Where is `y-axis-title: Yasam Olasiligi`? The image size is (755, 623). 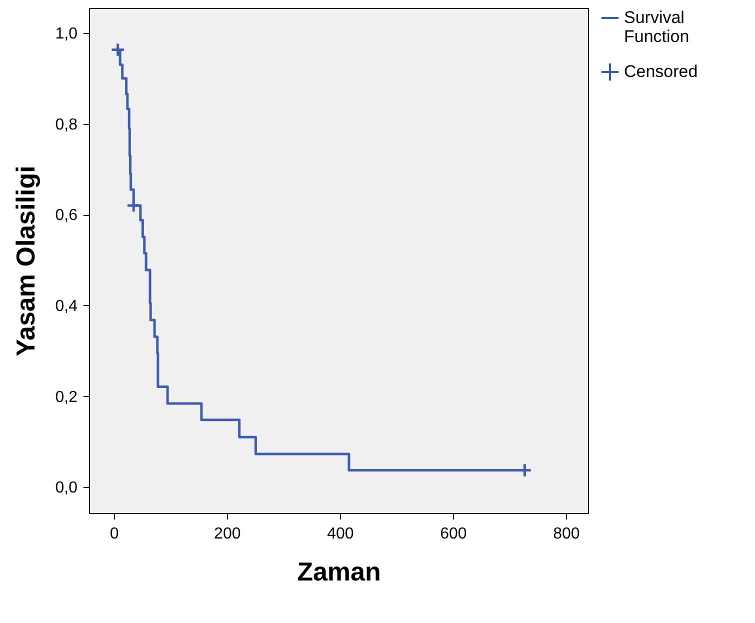
y-axis-title: Yasam Olasiligi is located at coordinates (25, 261).